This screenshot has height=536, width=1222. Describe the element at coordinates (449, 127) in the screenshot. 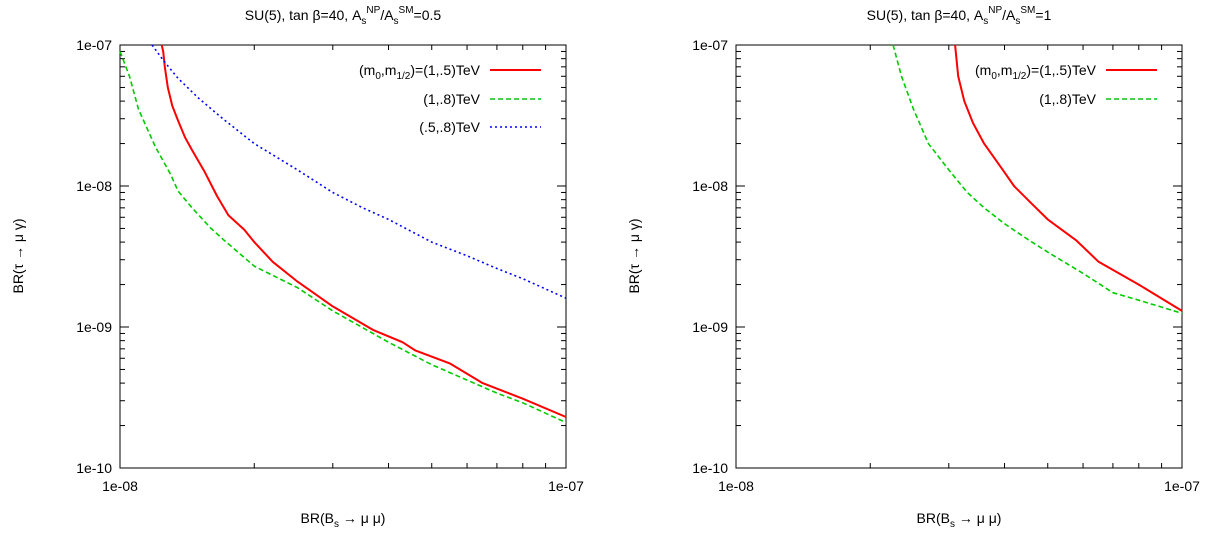

I see `legend-label-series-3: (.5,.8)TeV` at that location.